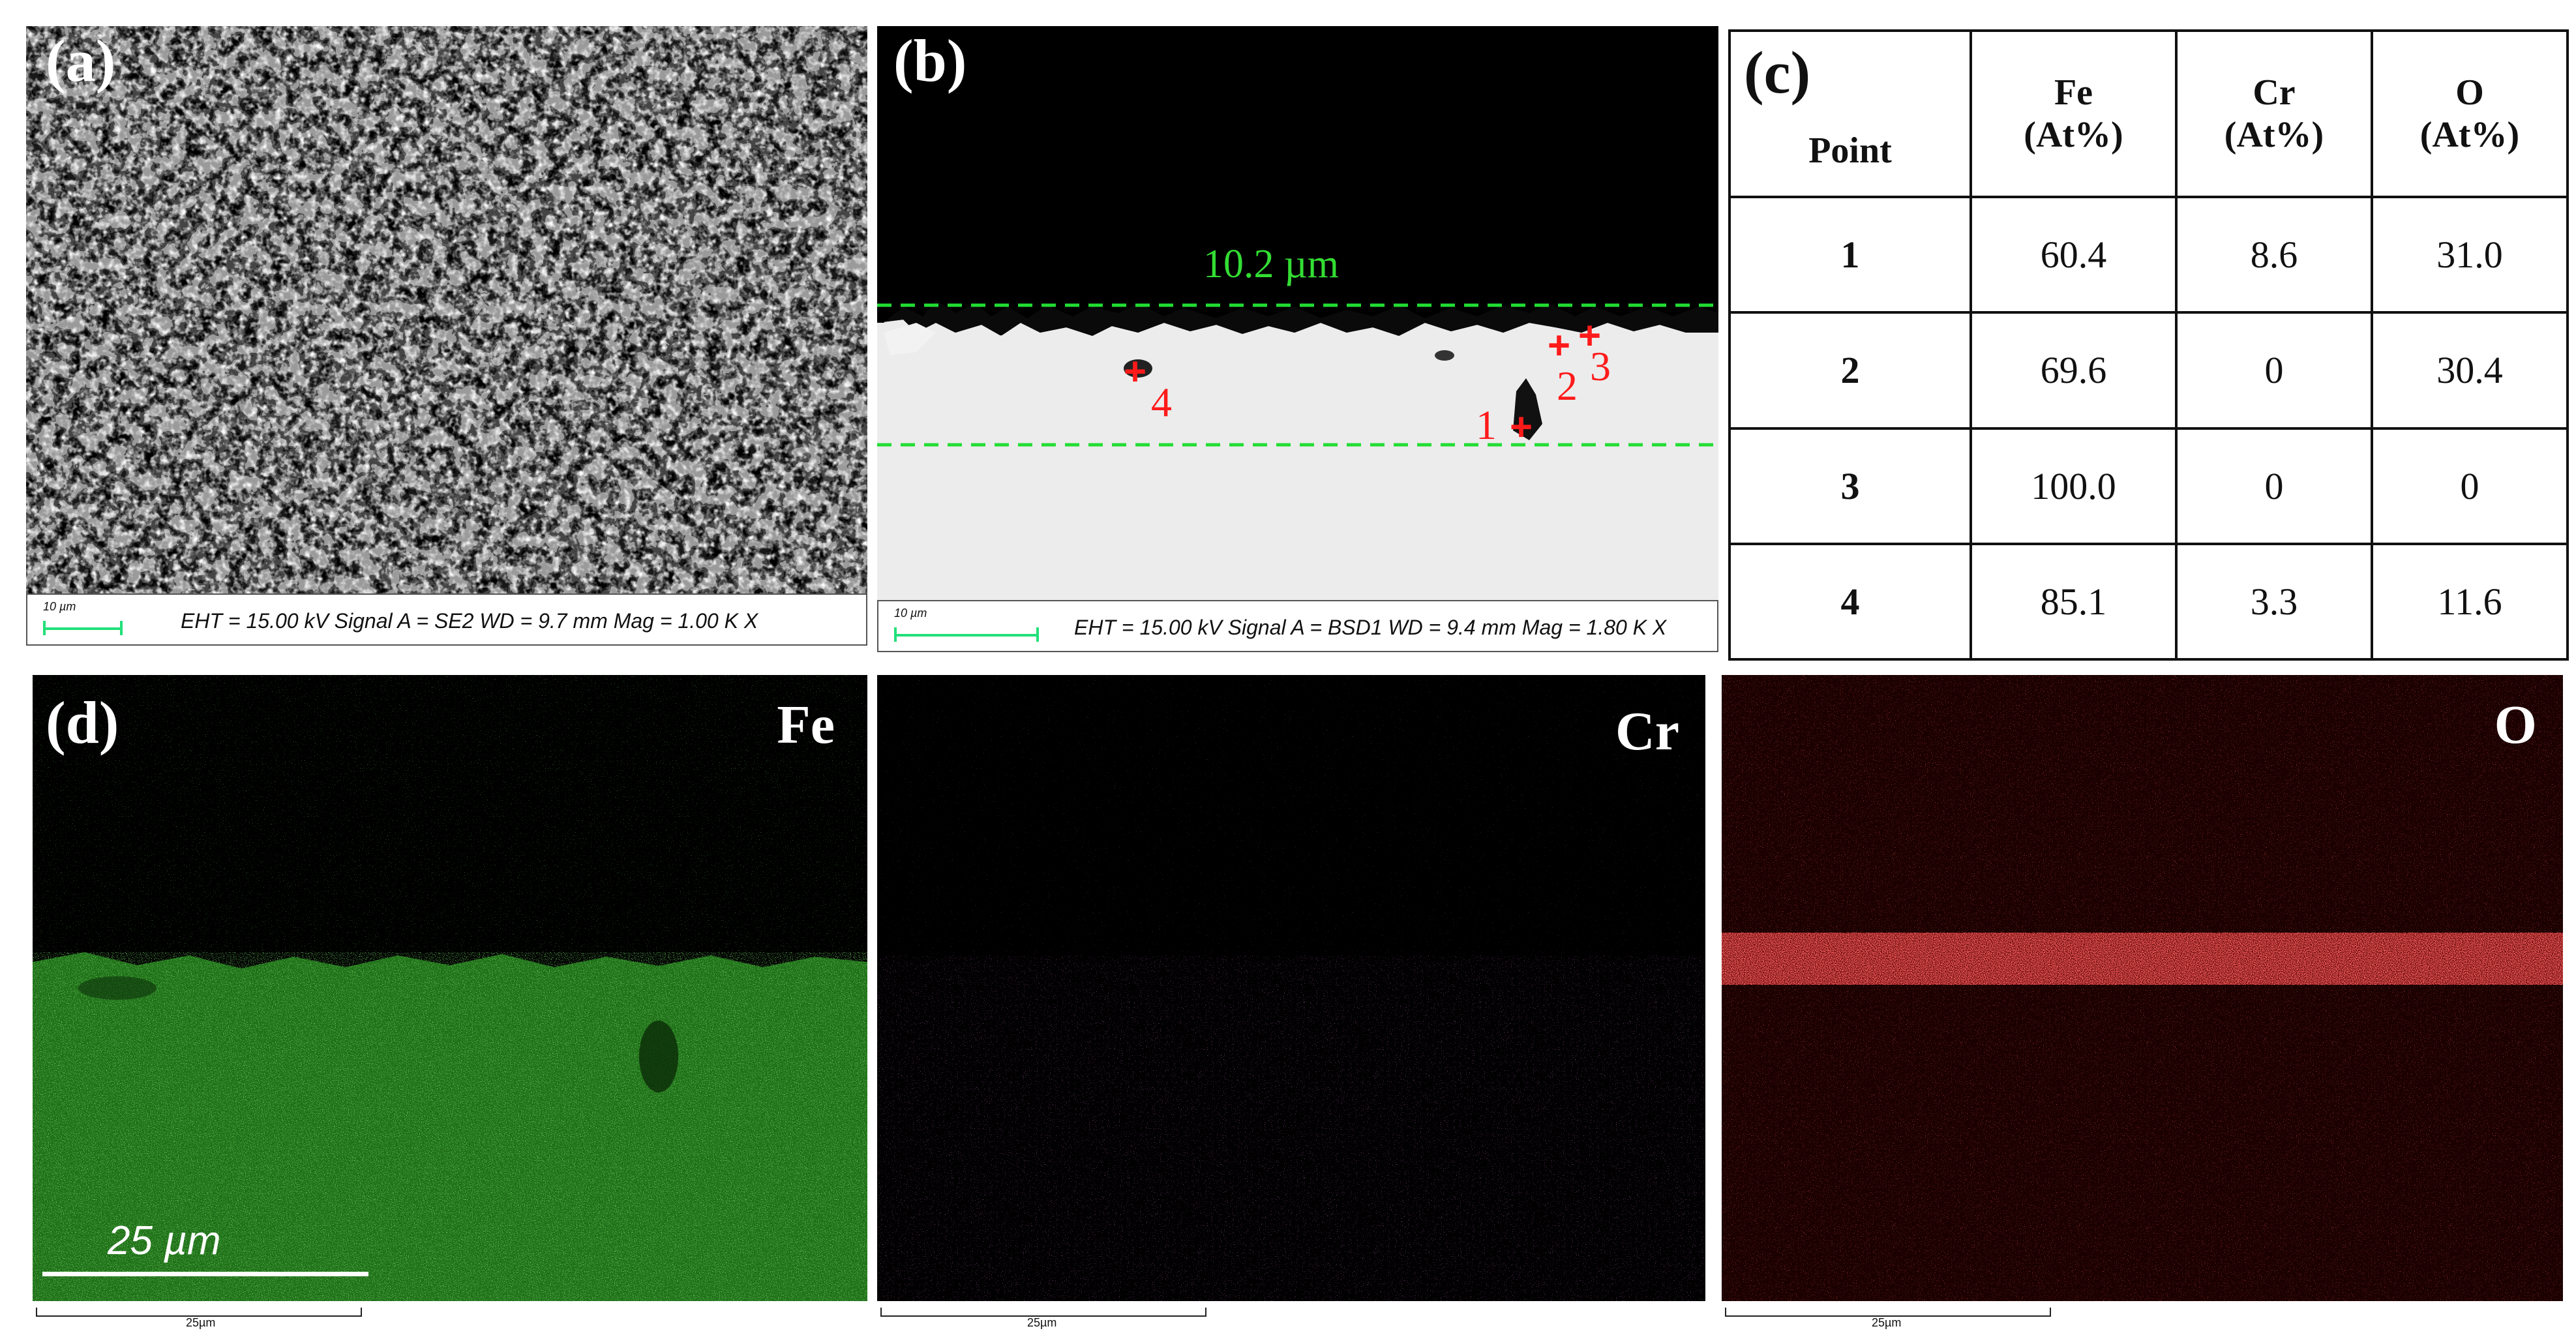  Describe the element at coordinates (1161, 402) in the screenshot. I see `point-4-label: 4` at that location.